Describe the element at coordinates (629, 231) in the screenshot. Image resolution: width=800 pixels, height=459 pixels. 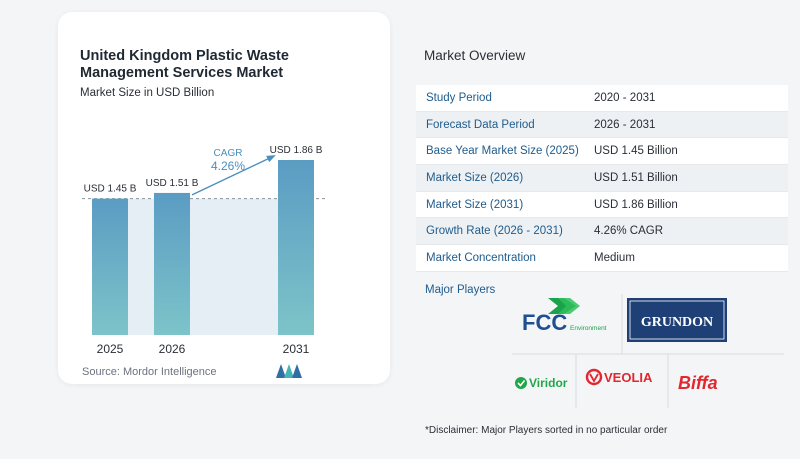
I see `row-value: 4.26% CAGR` at that location.